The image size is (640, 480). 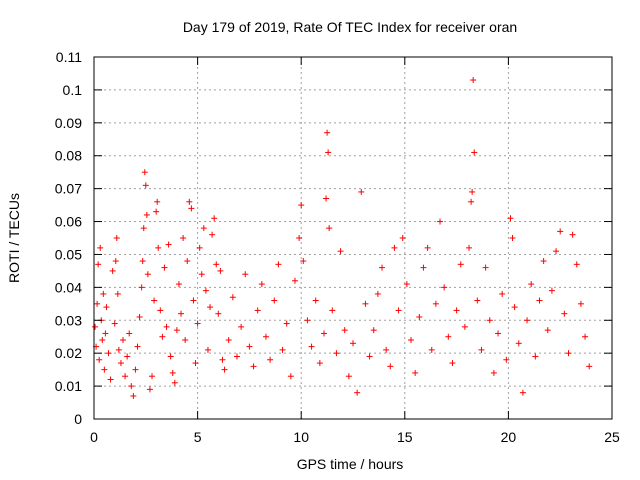 What do you see at coordinates (69, 57) in the screenshot?
I see `y-tick-label: 0.11` at bounding box center [69, 57].